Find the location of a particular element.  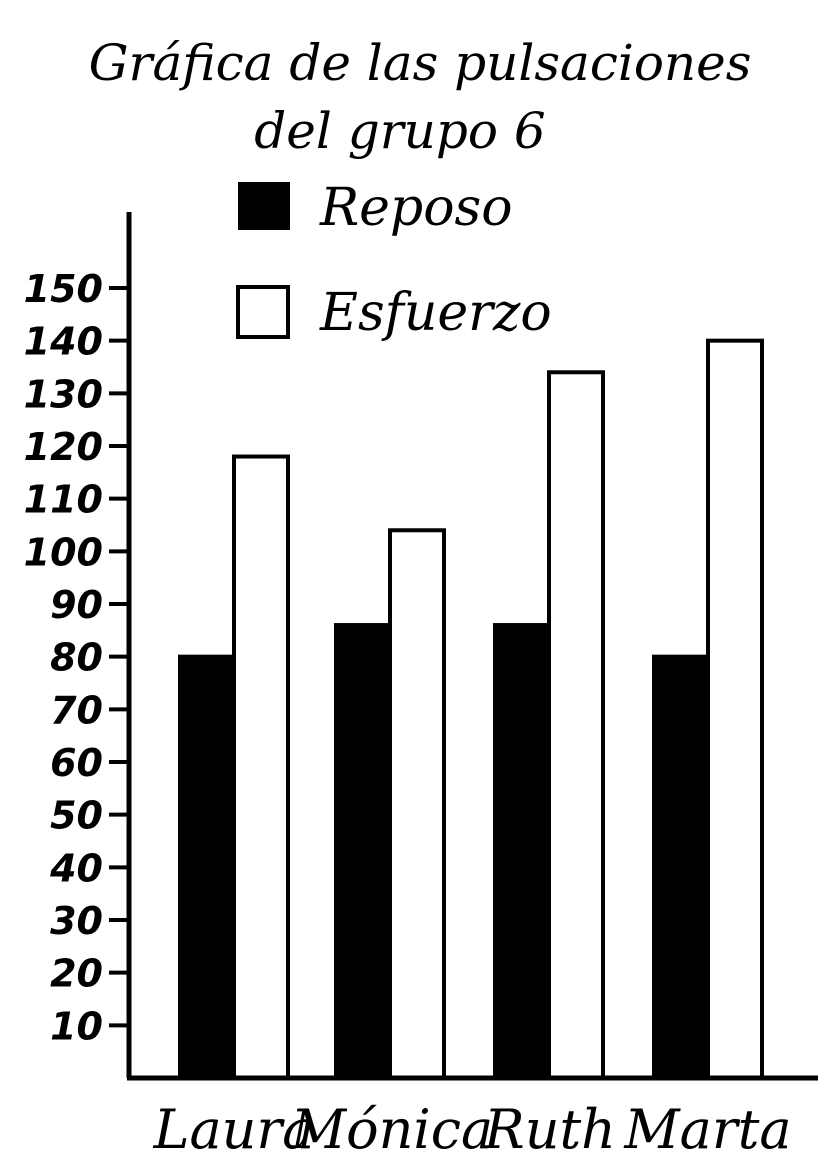

legend-label-esfuerzo: Esfuerzo is located at coordinates (435, 313).